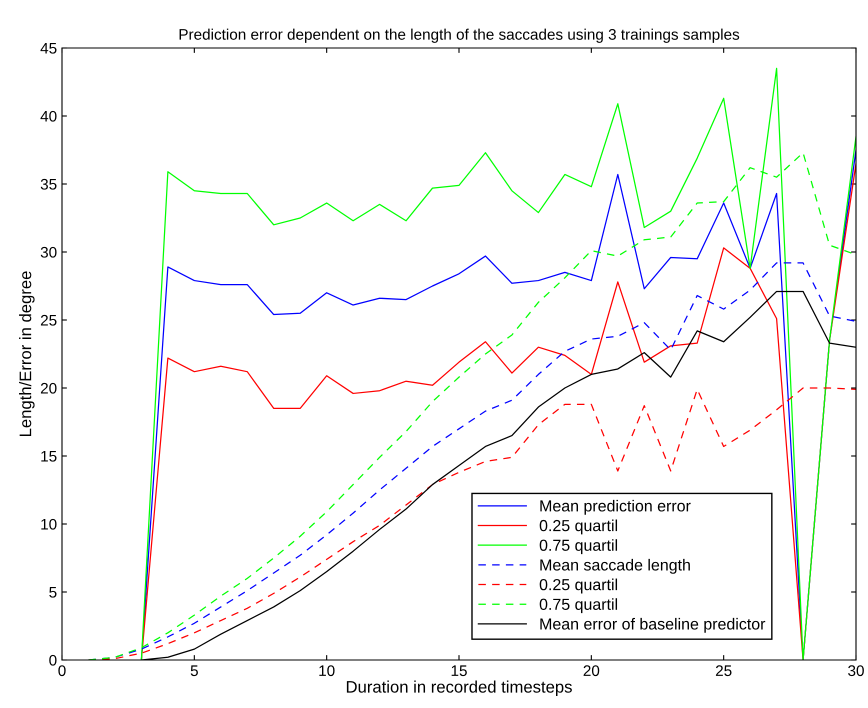 The image size is (868, 708). What do you see at coordinates (27, 353) in the screenshot?
I see `y-axis-title: Length/Error in degree` at bounding box center [27, 353].